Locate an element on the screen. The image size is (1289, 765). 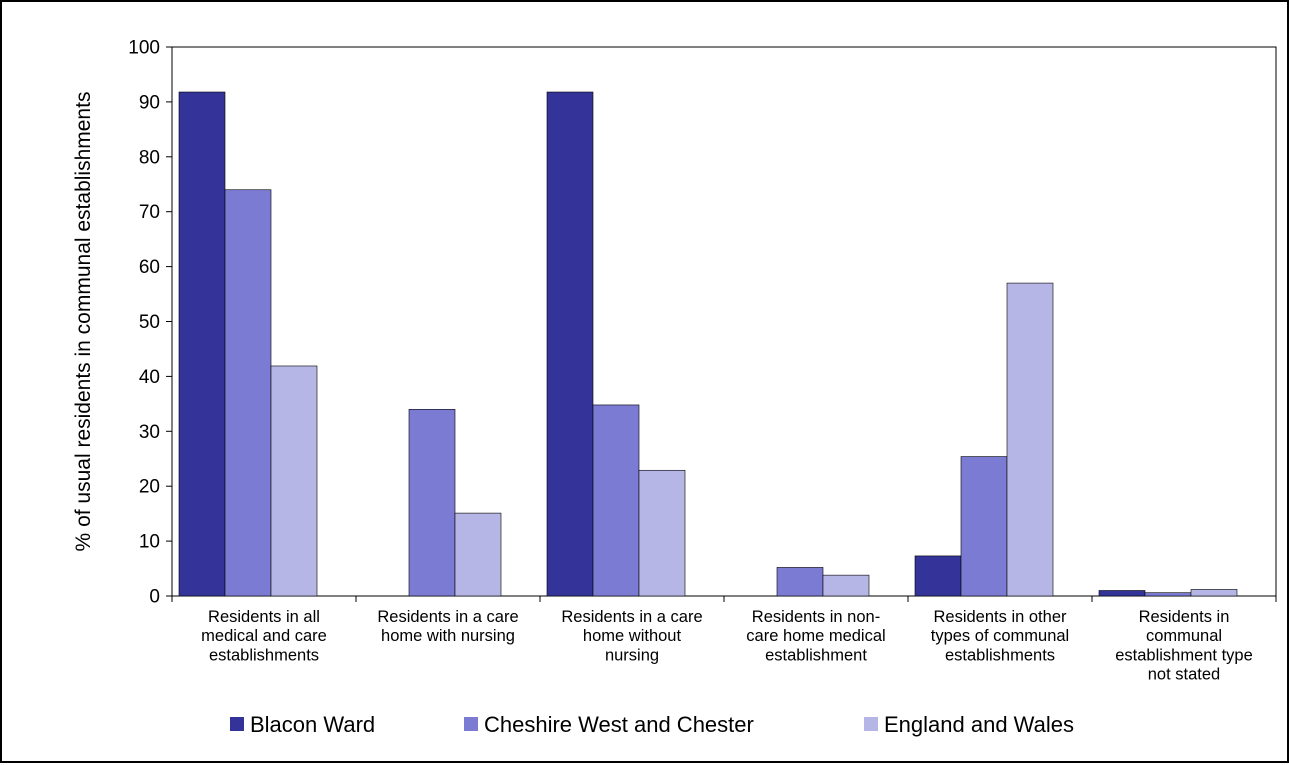
y-tick-label: 60 is located at coordinates (149, 267).